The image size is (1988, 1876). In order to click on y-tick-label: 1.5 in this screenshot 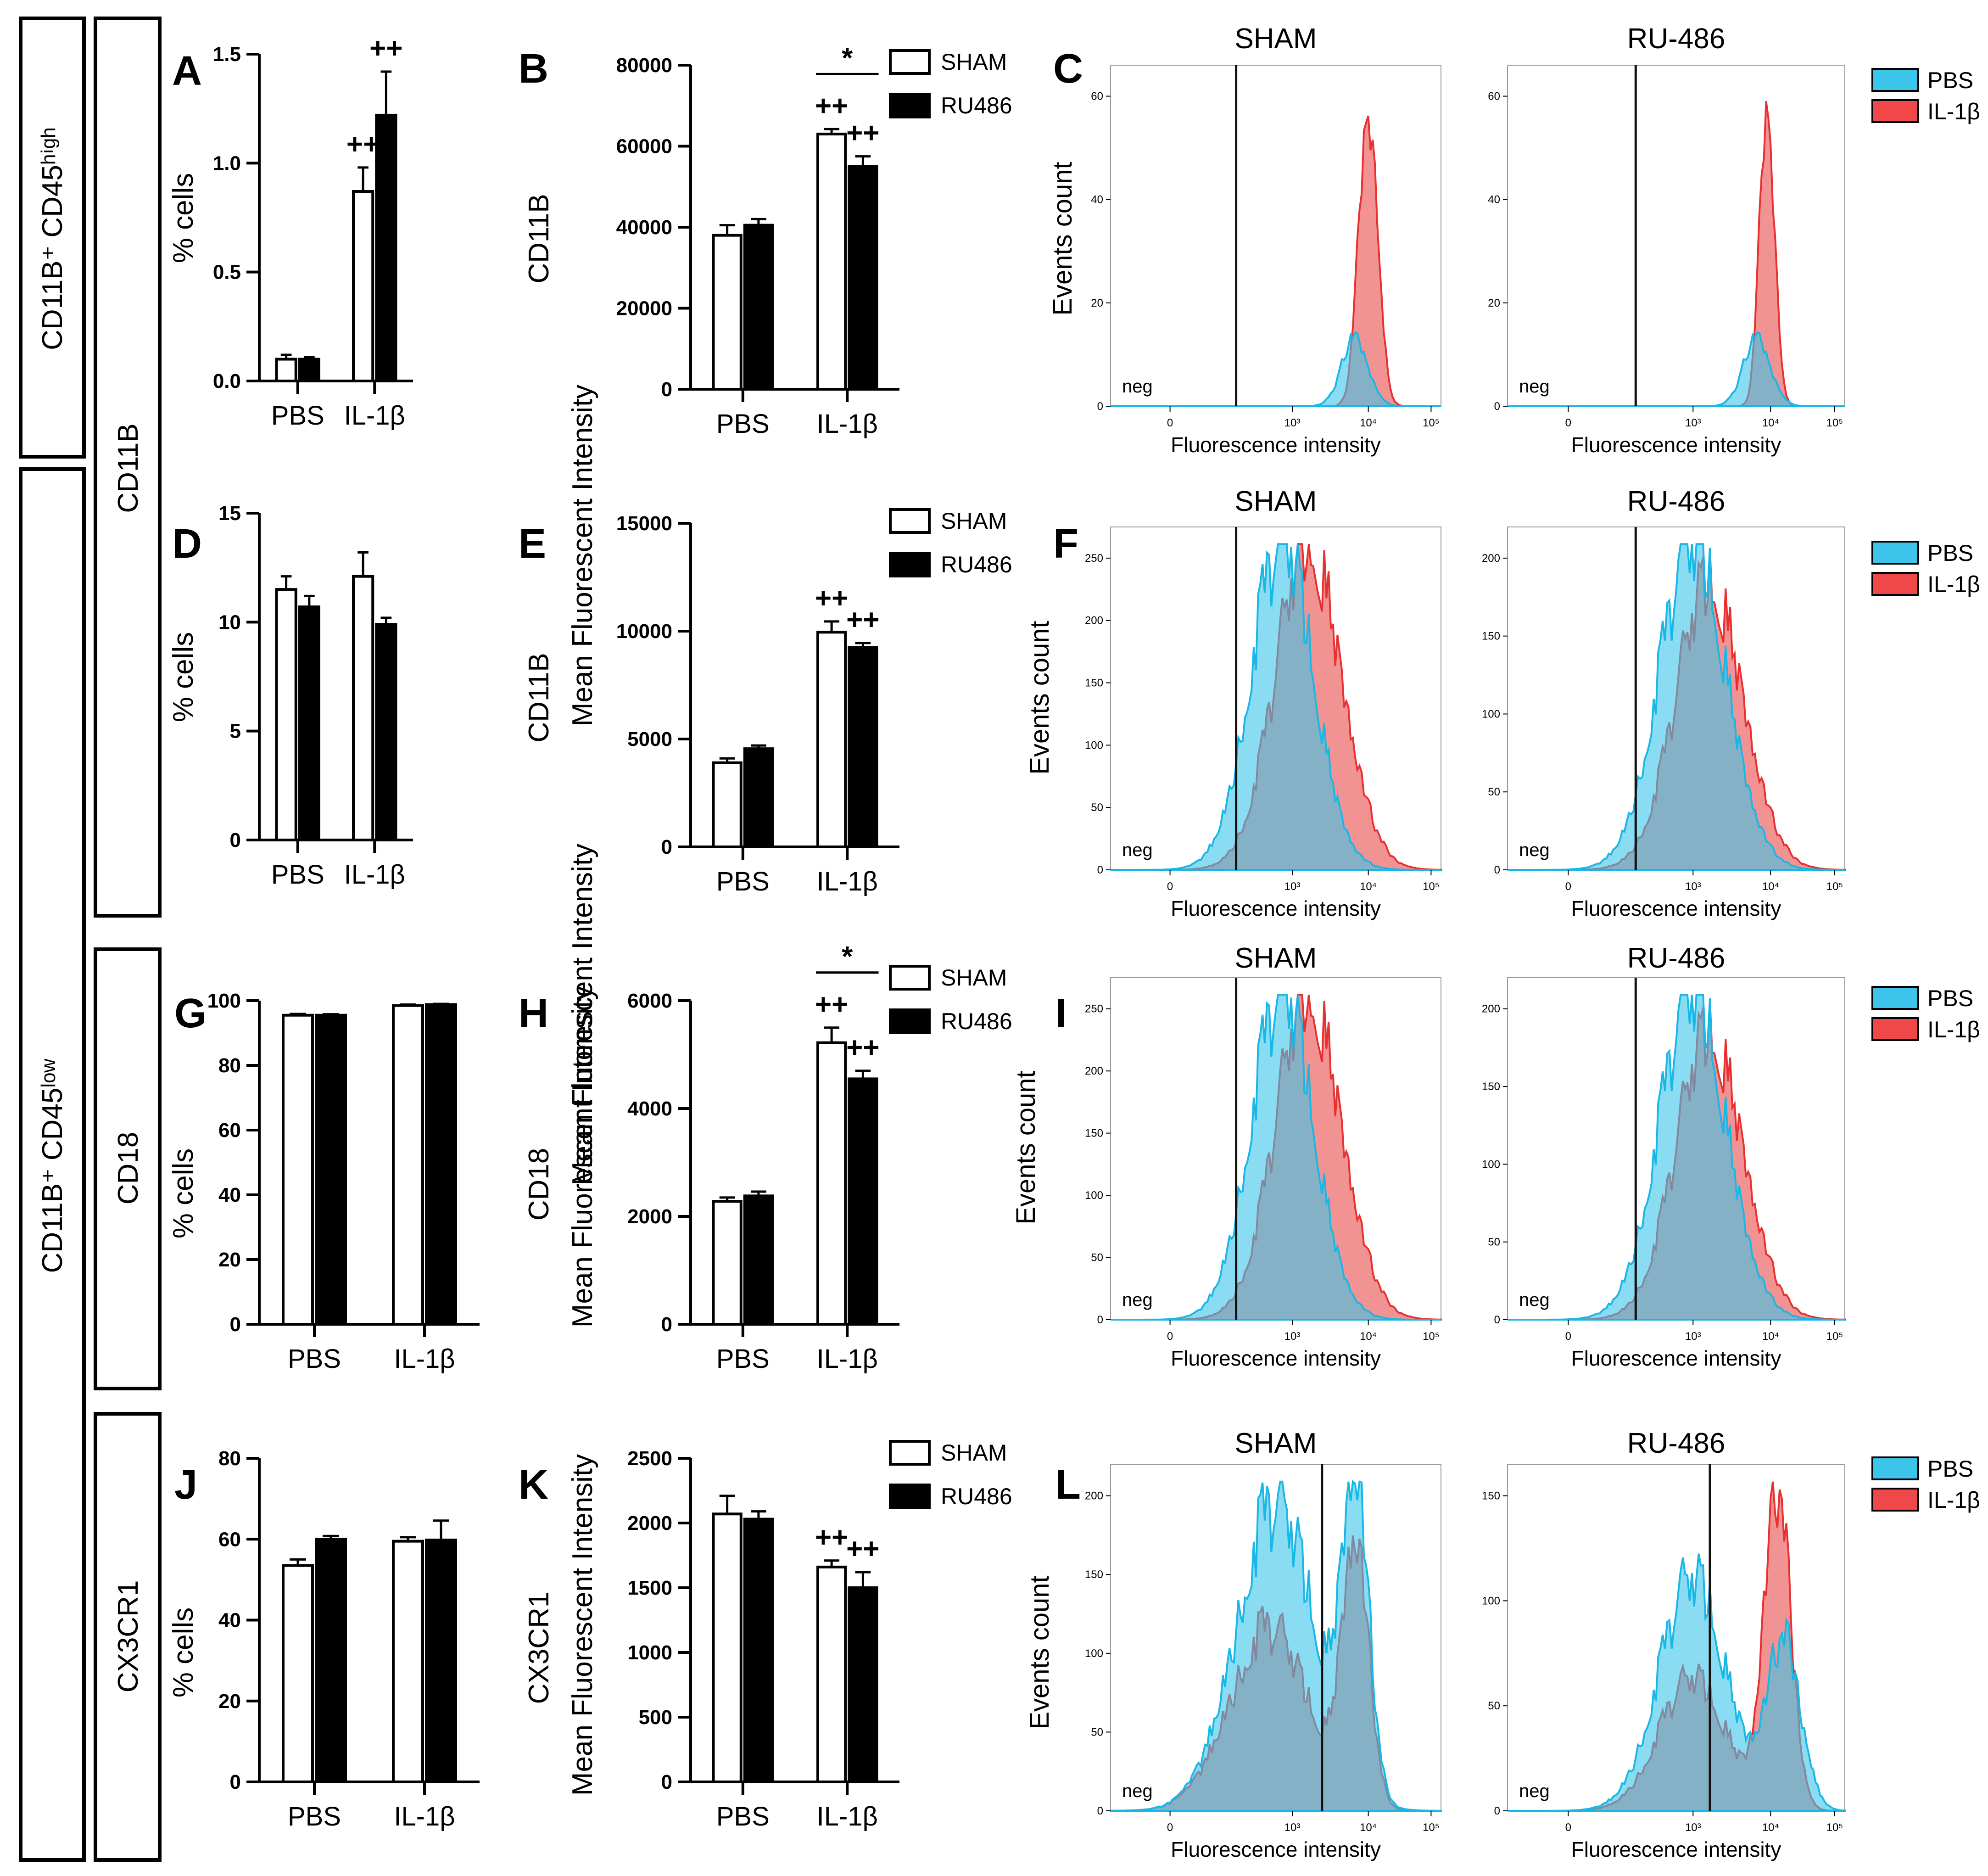, I will do `click(227, 54)`.